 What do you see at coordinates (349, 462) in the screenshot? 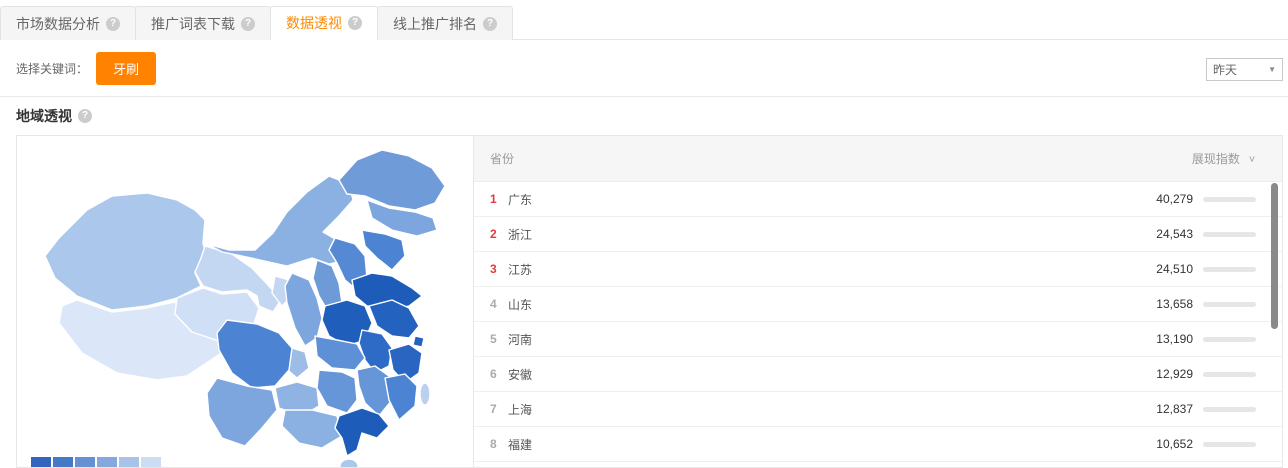
I see `province-hainan` at bounding box center [349, 462].